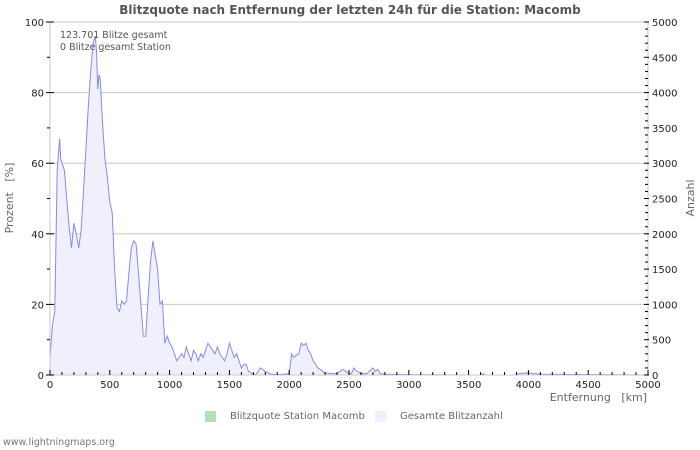  What do you see at coordinates (451, 416) in the screenshot?
I see `legend-label: Gesamte Blitzanzahl` at bounding box center [451, 416].